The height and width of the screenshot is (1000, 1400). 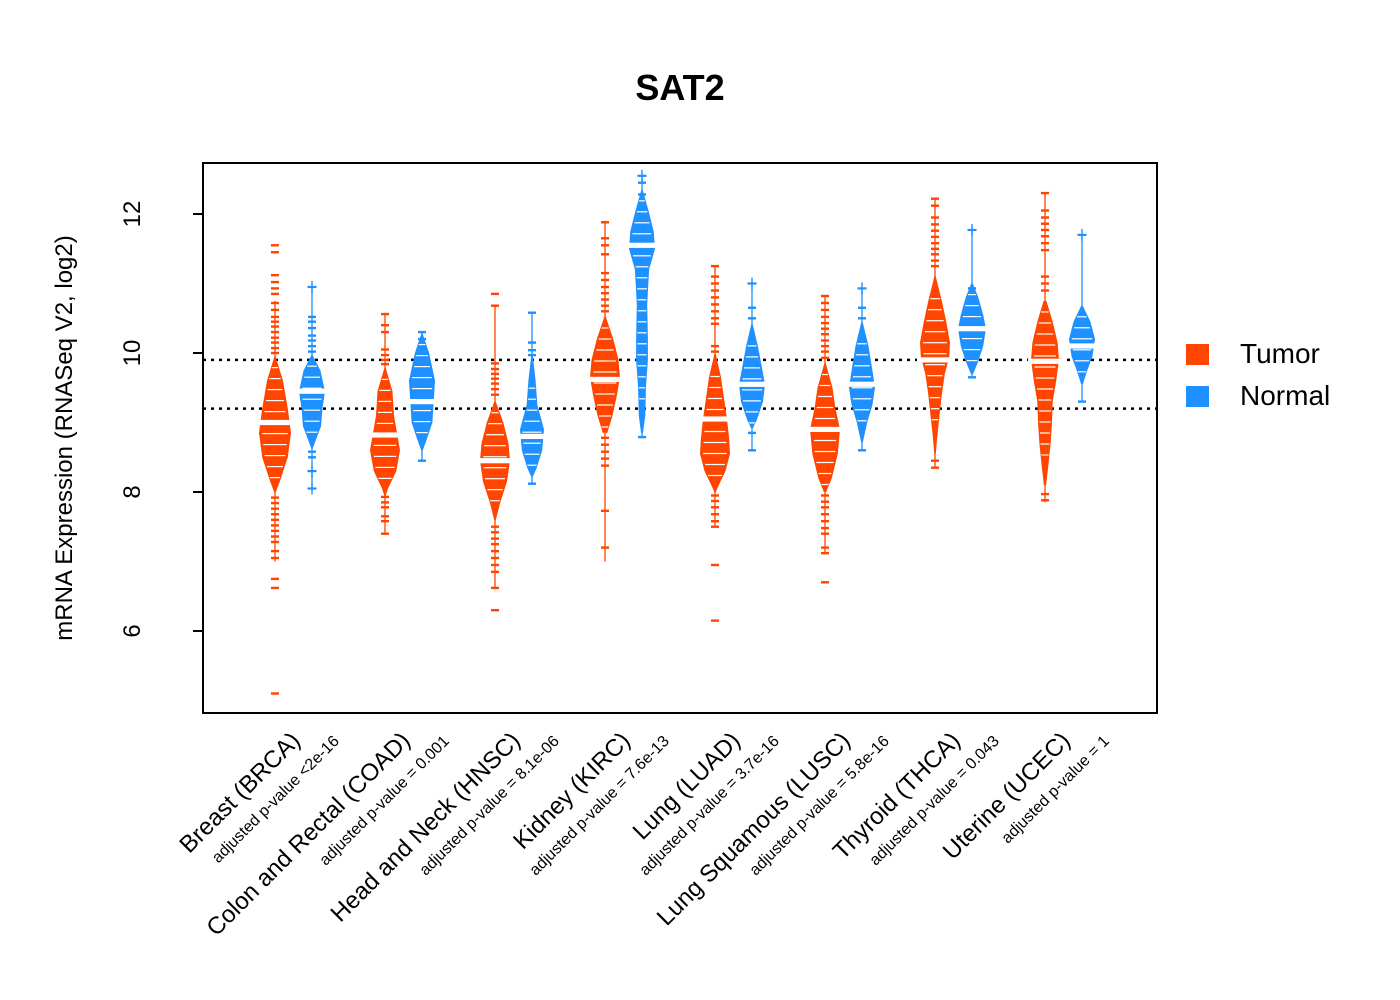 I want to click on legend-swatch-normal, so click(x=1197, y=396).